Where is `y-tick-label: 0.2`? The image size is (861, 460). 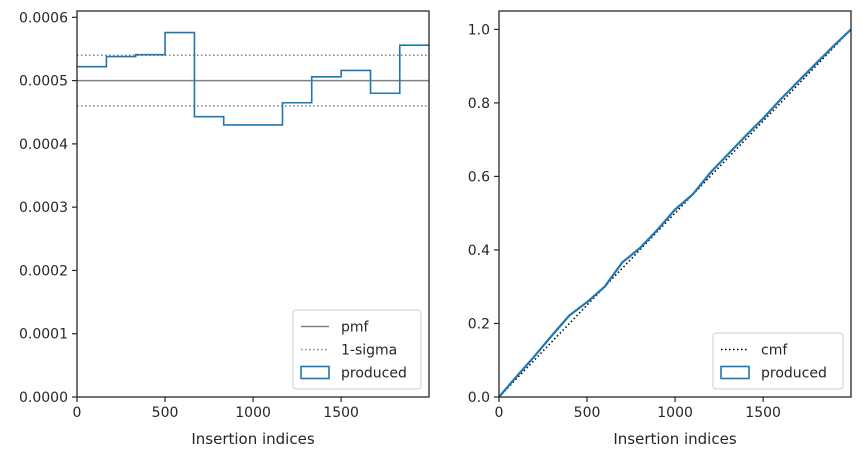
y-tick-label: 0.2 is located at coordinates (479, 324).